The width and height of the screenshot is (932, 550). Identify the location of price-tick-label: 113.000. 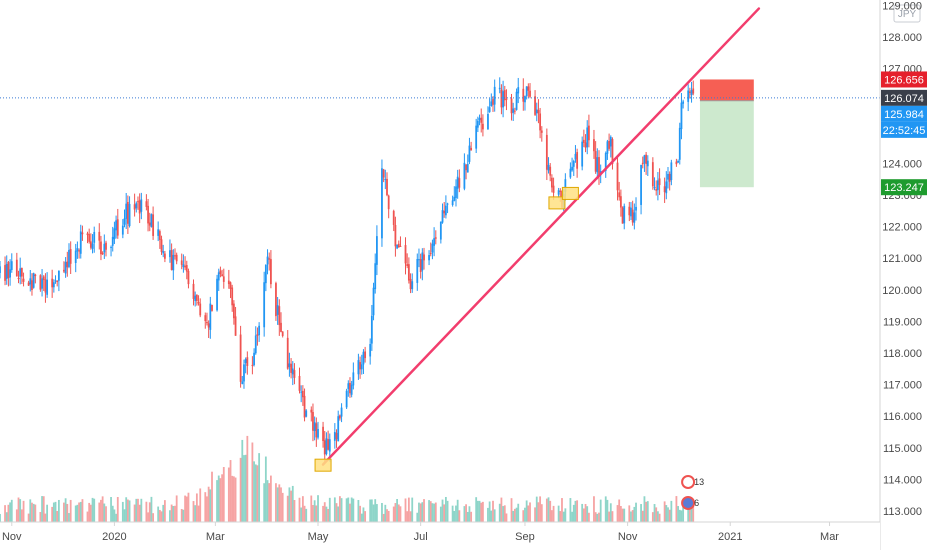
(902, 512).